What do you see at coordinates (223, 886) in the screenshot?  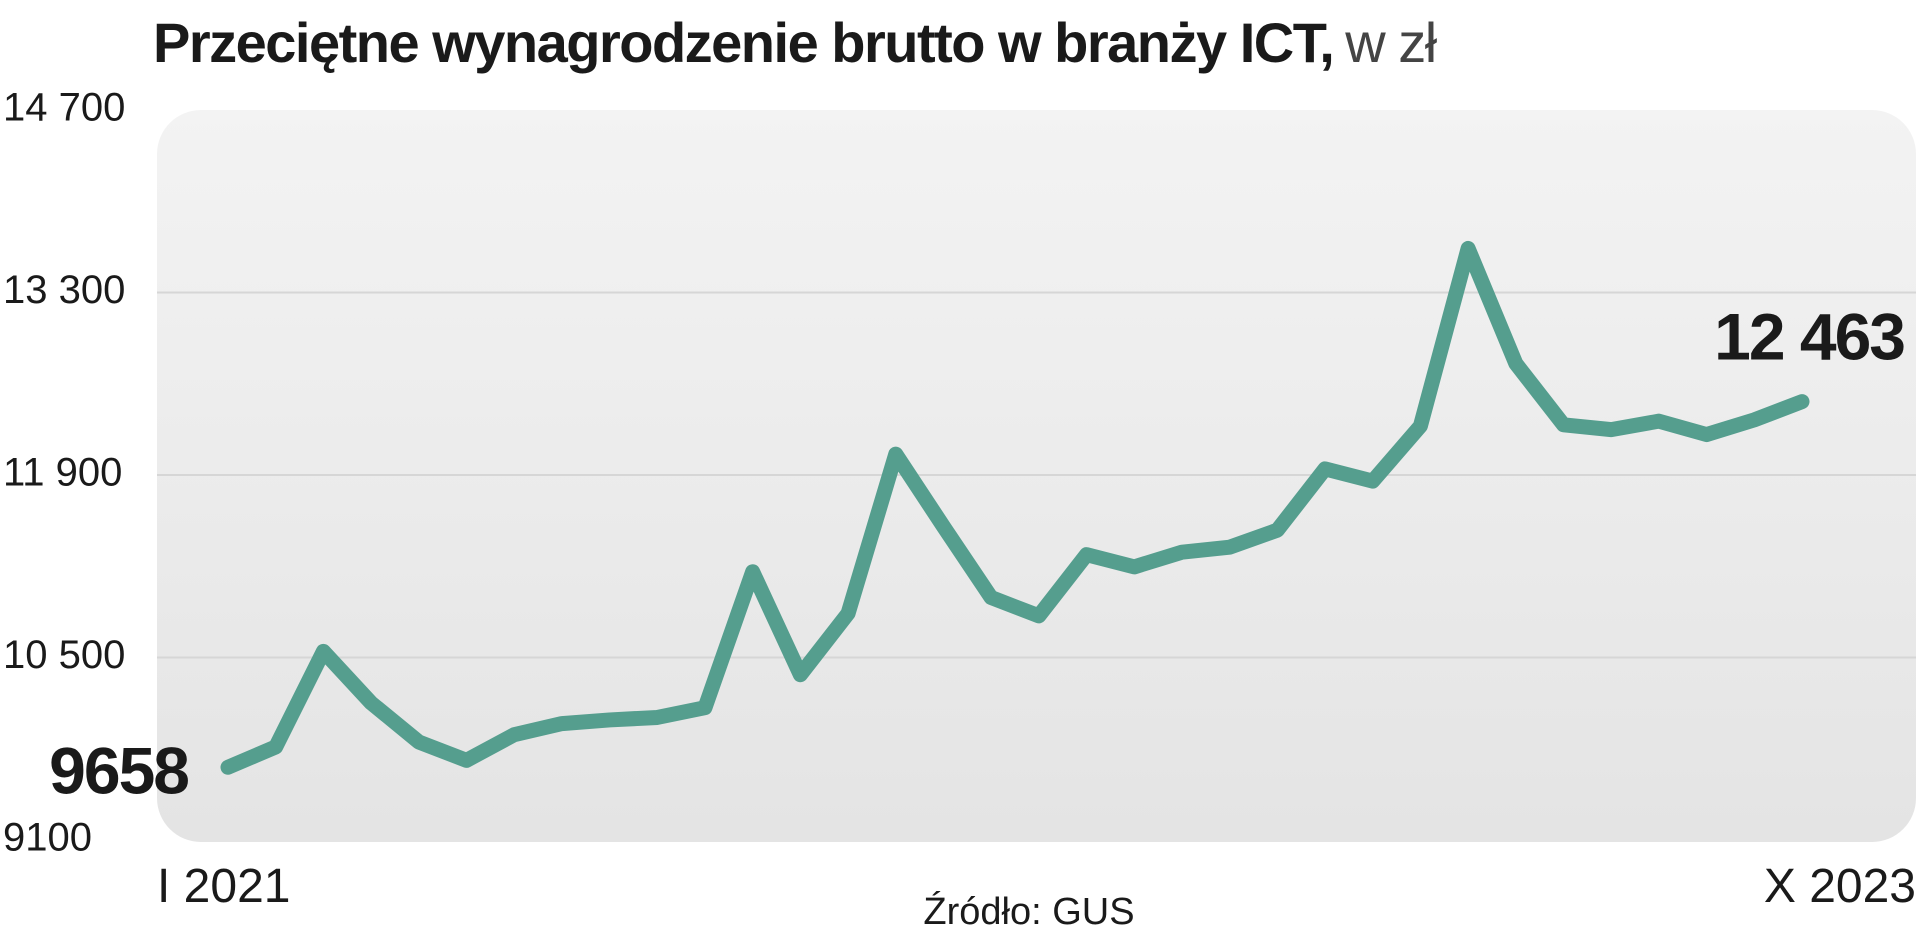 I see `x-tick-label: I 2021` at bounding box center [223, 886].